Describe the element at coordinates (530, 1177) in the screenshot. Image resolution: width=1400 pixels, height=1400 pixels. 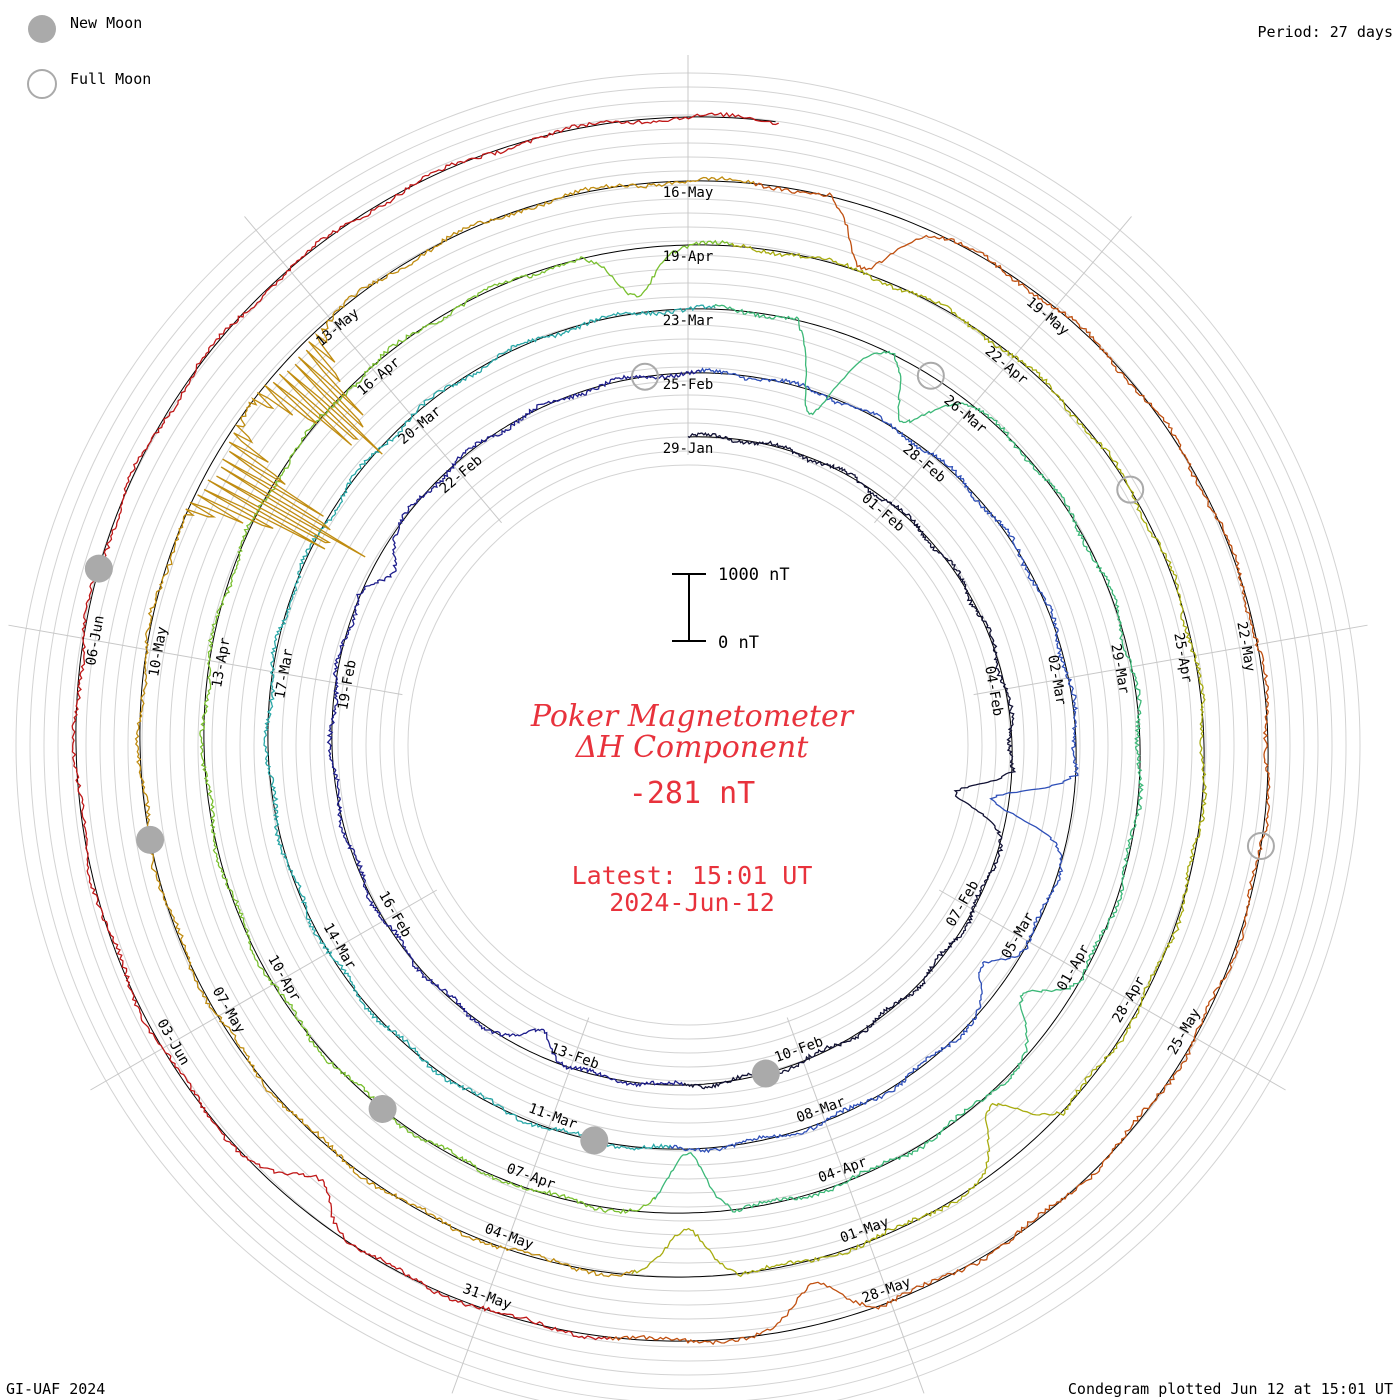
I see `date-label: 07-Apr` at that location.